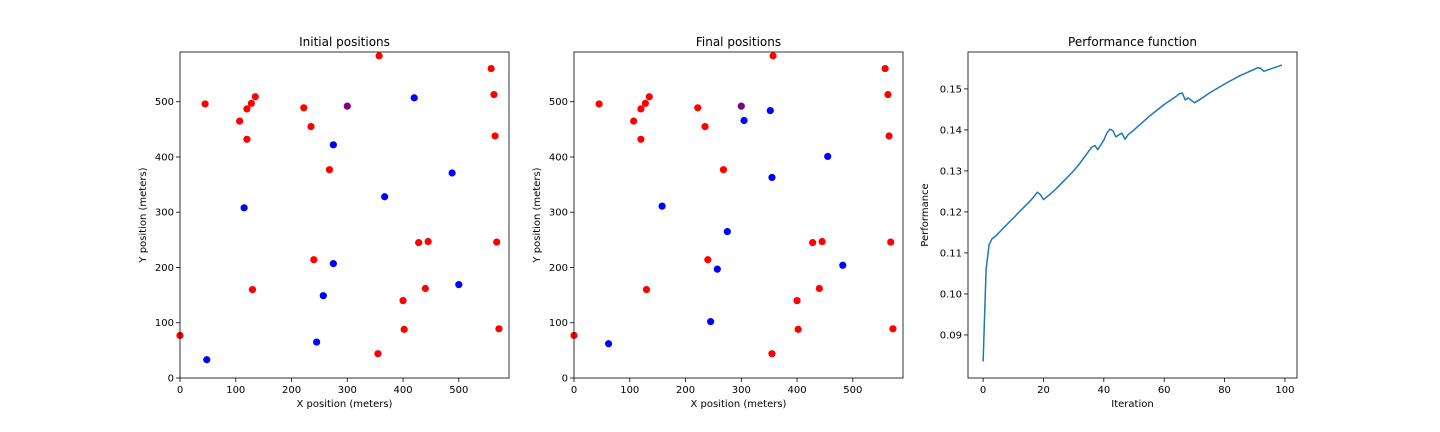 The width and height of the screenshot is (1440, 432). What do you see at coordinates (951, 253) in the screenshot?
I see `y-tick-label: 0.11` at bounding box center [951, 253].